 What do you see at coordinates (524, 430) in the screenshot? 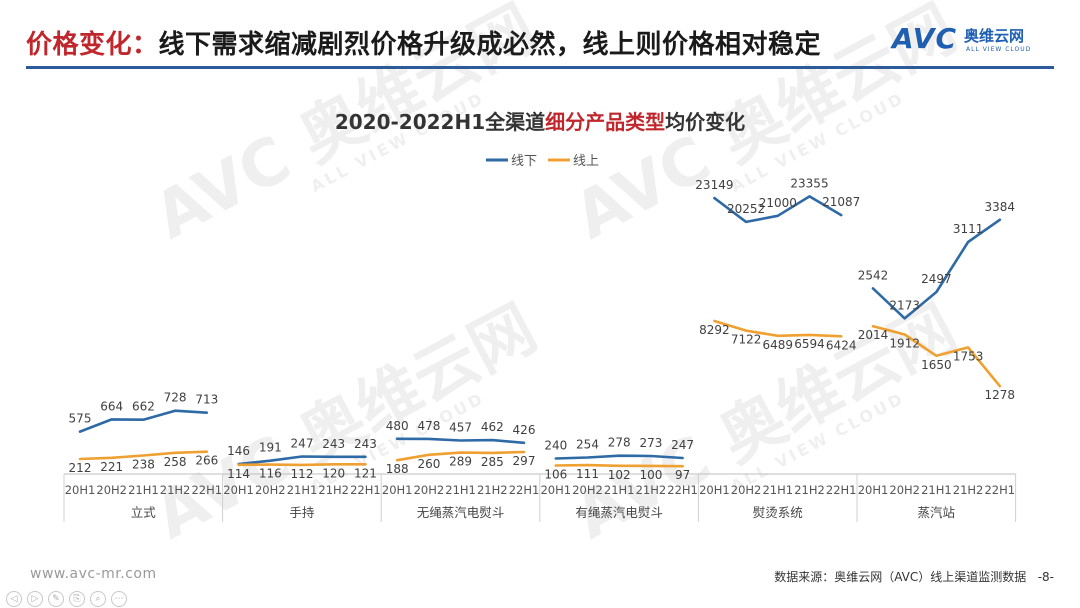
I see `data-label-offline: 426` at bounding box center [524, 430].